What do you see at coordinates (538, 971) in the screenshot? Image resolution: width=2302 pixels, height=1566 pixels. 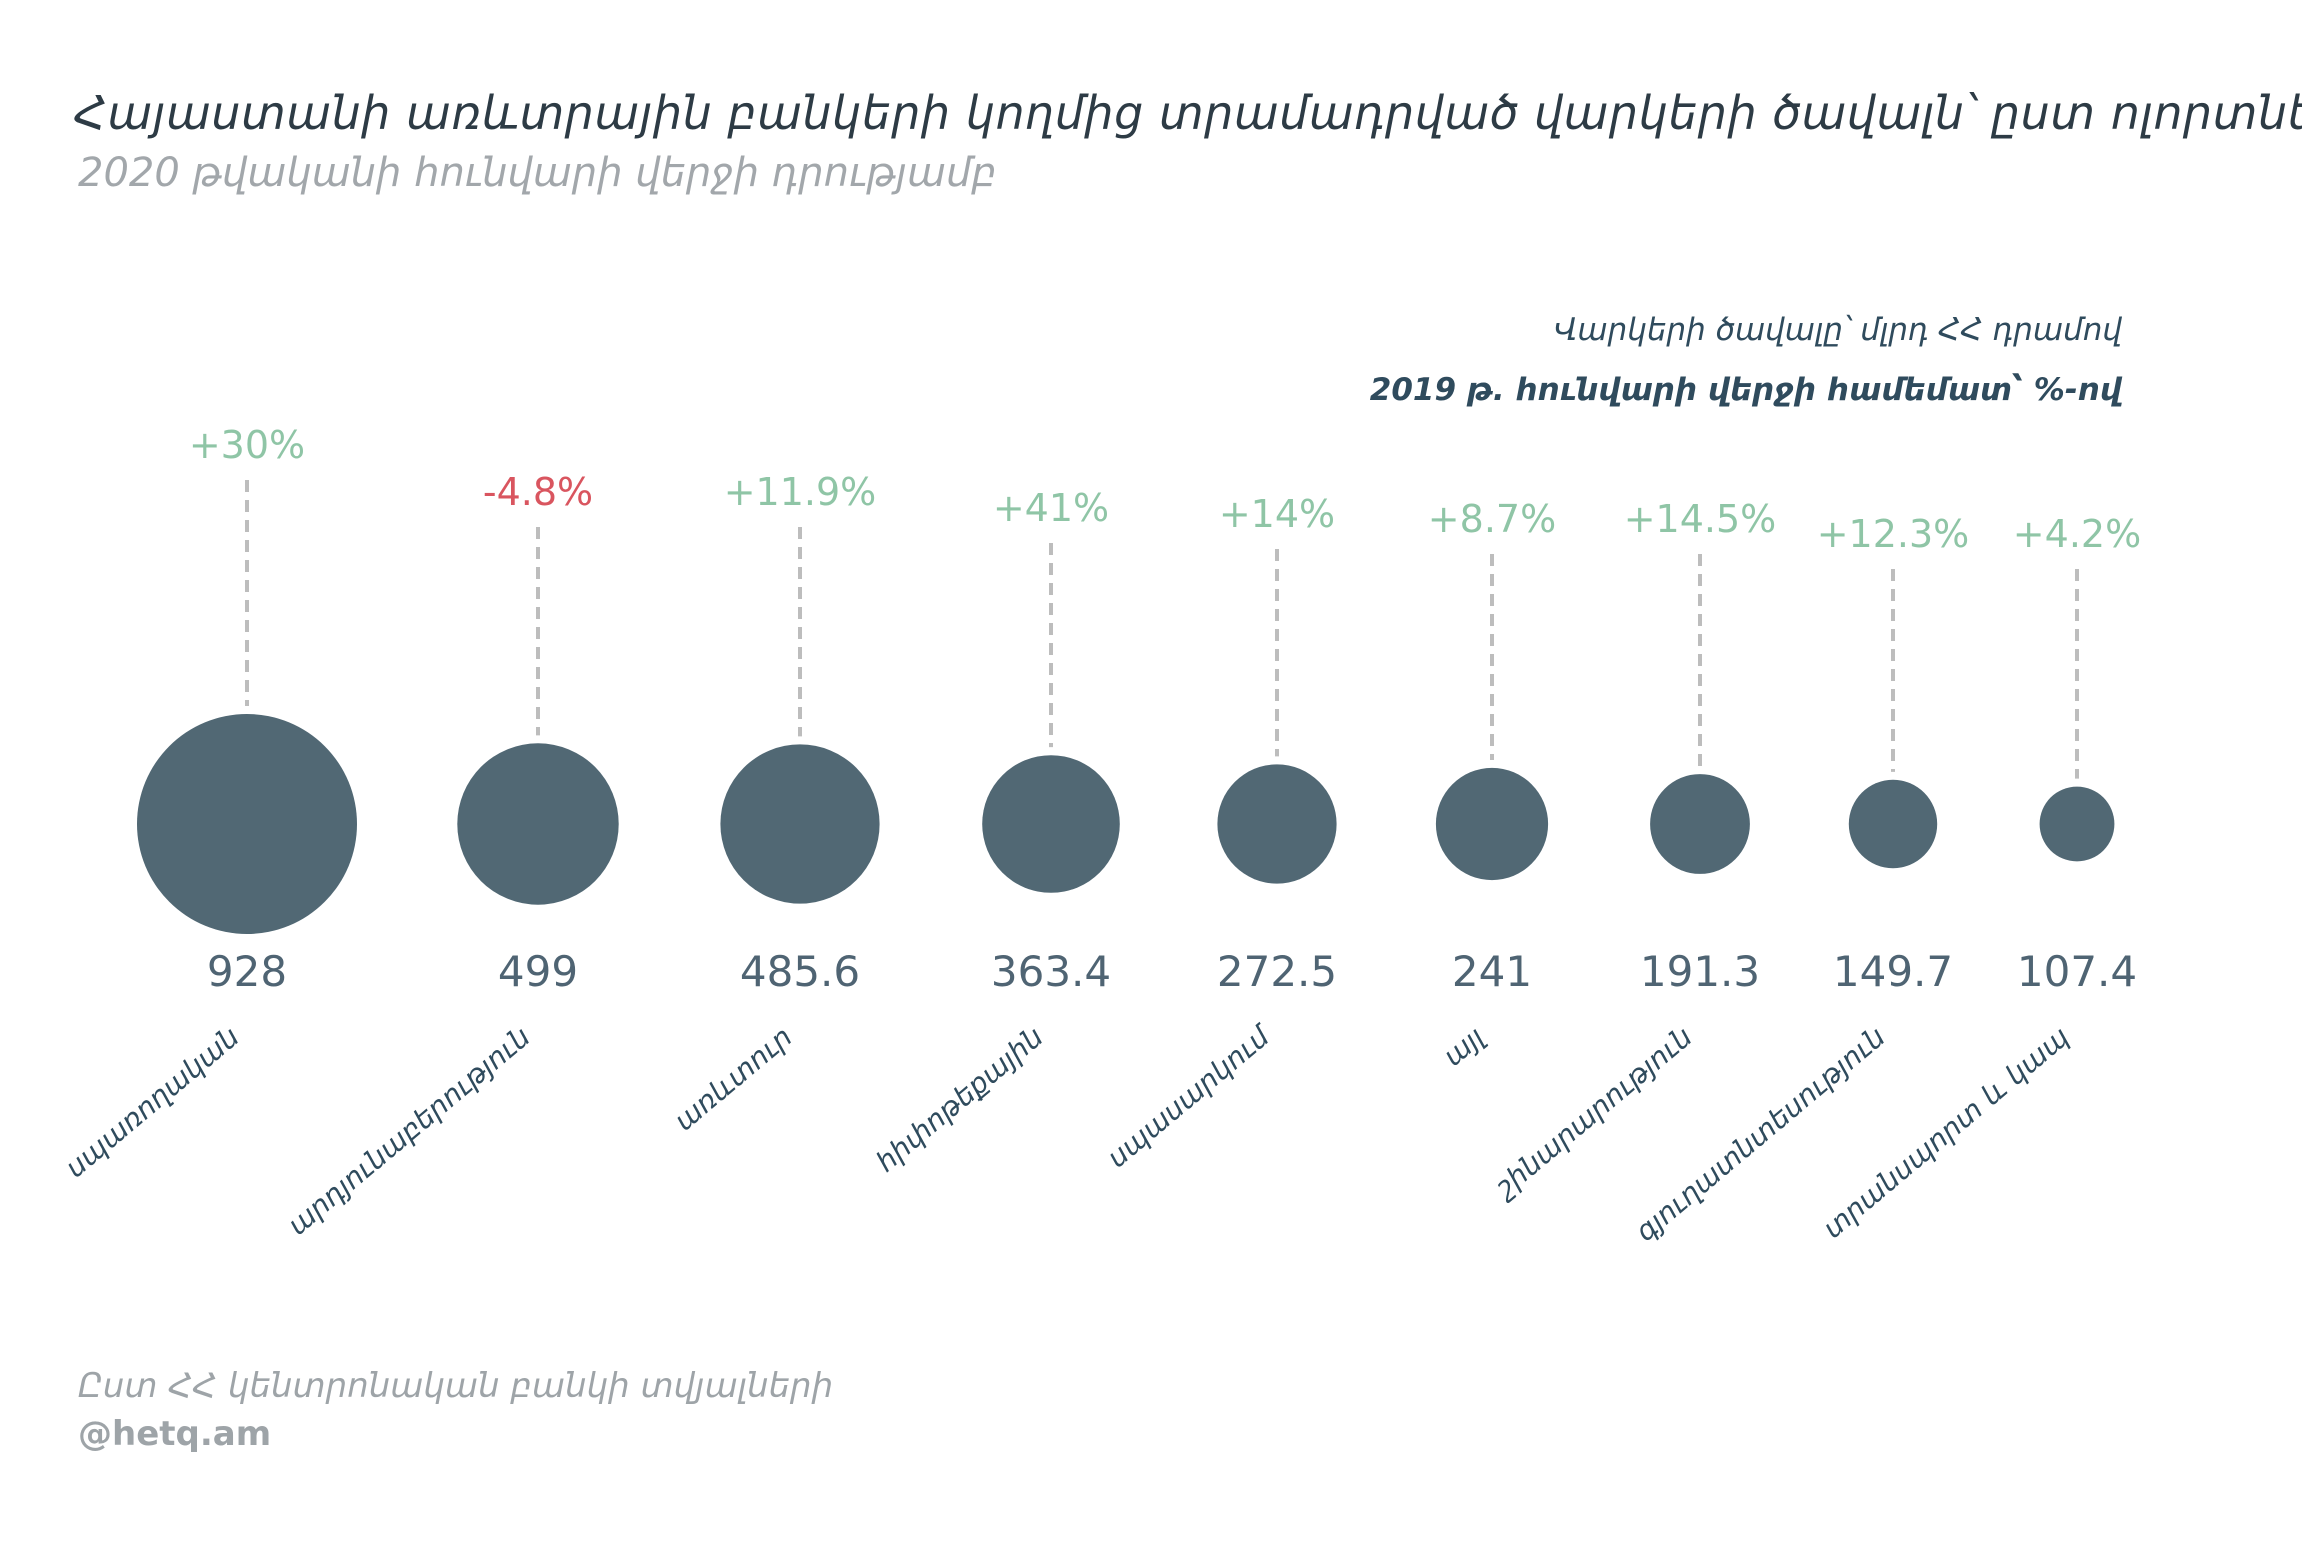 I see `value-label: 499` at bounding box center [538, 971].